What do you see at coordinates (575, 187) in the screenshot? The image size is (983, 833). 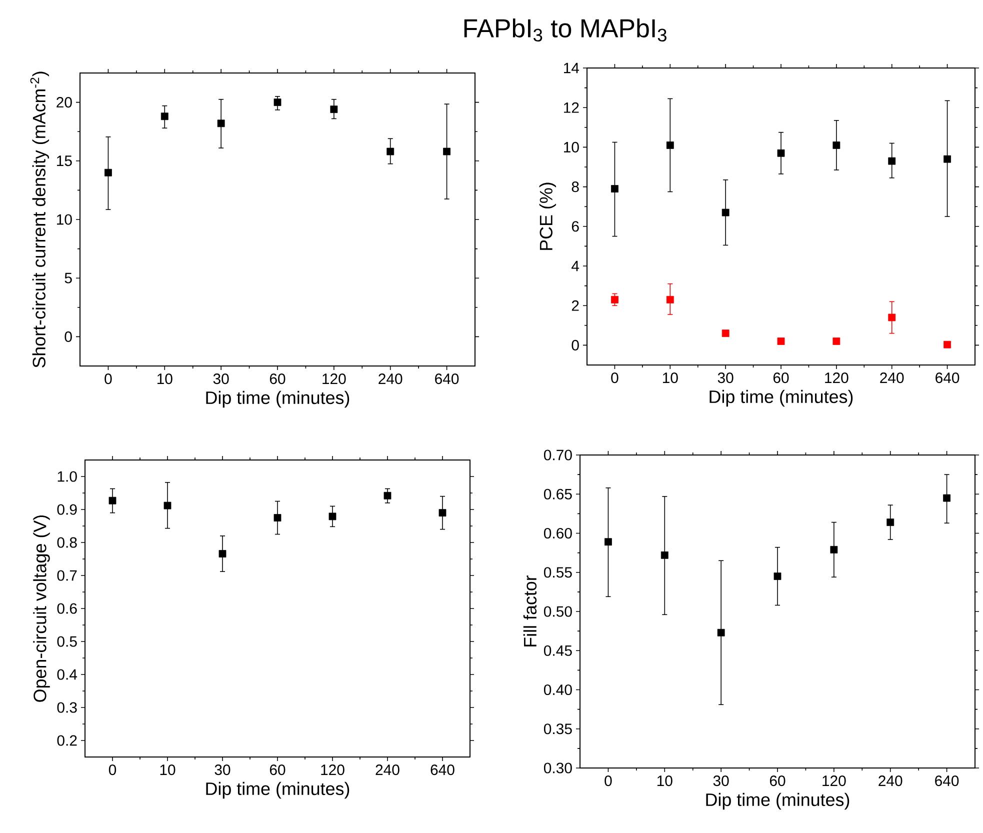 I see `y-tick-label: 8` at bounding box center [575, 187].